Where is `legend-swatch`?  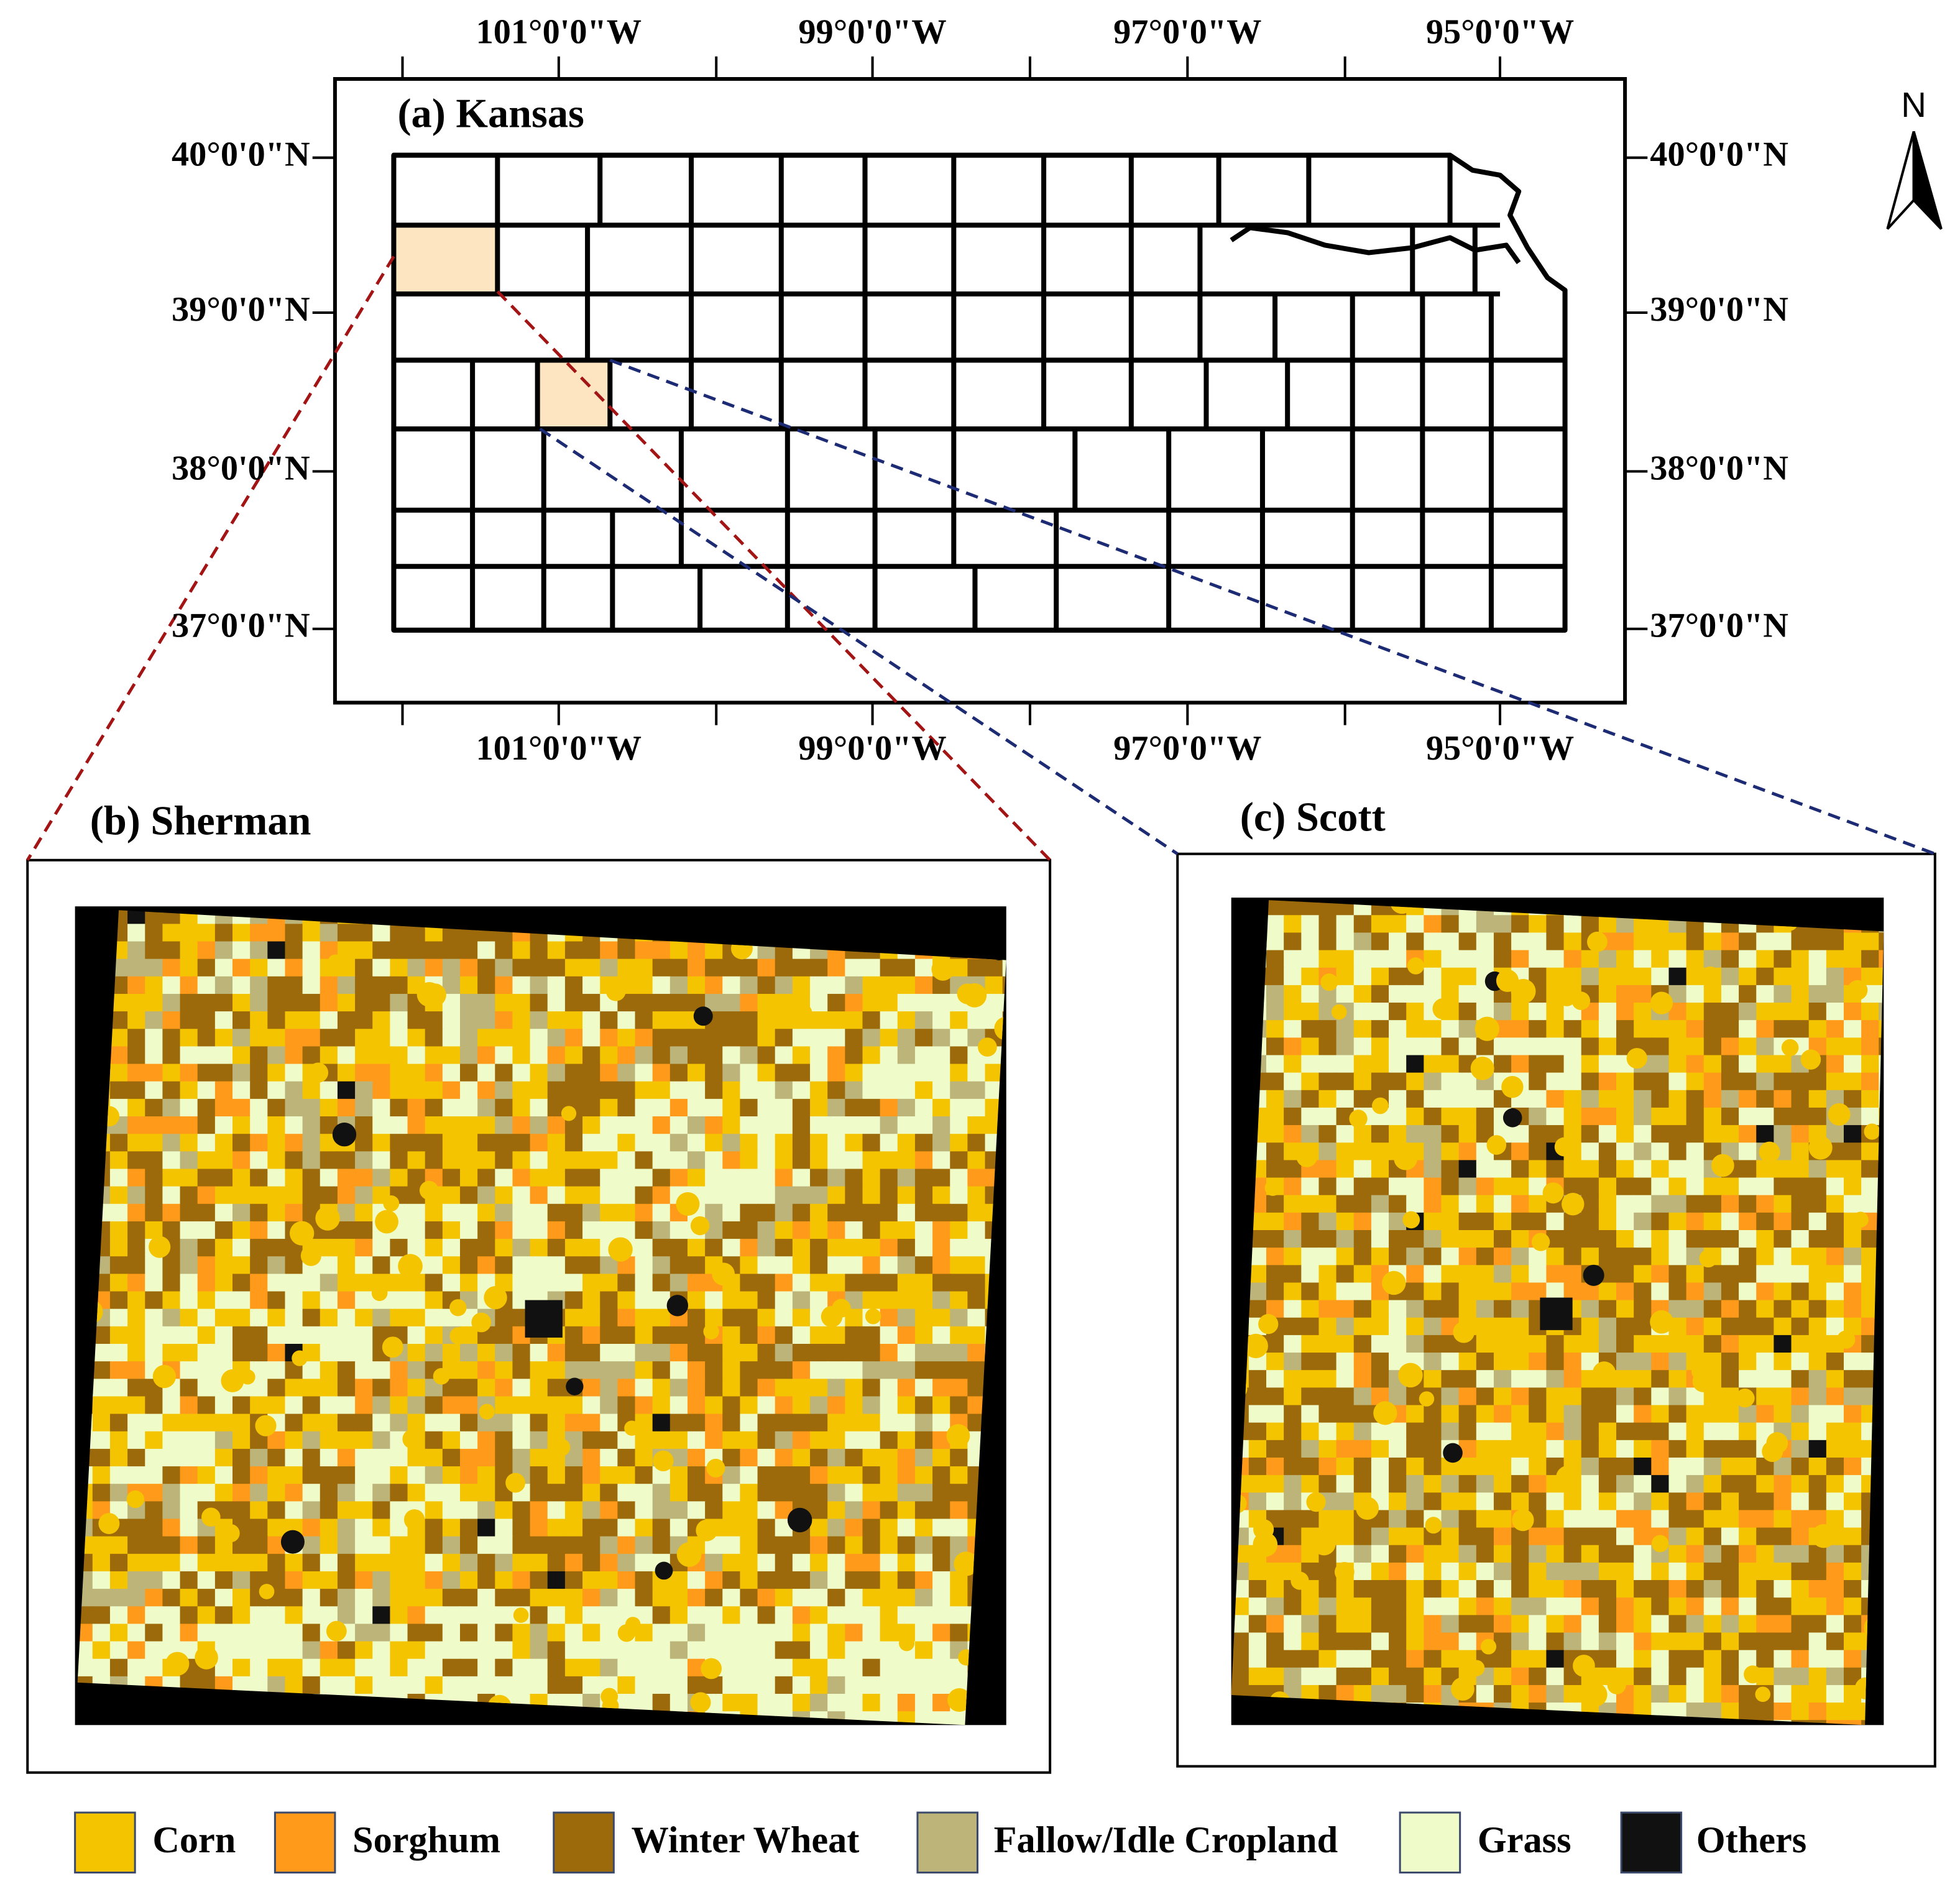
legend-swatch is located at coordinates (1430, 1842).